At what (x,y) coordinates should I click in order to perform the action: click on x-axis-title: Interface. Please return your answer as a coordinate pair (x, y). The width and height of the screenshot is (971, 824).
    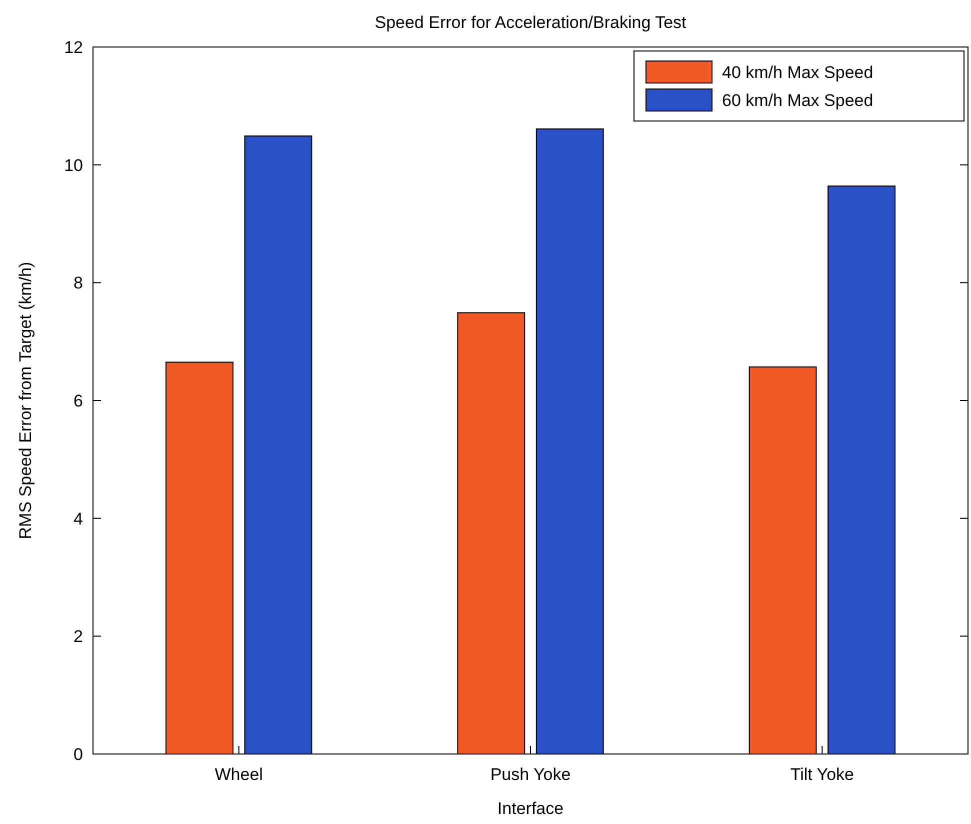
    Looking at the image, I should click on (530, 808).